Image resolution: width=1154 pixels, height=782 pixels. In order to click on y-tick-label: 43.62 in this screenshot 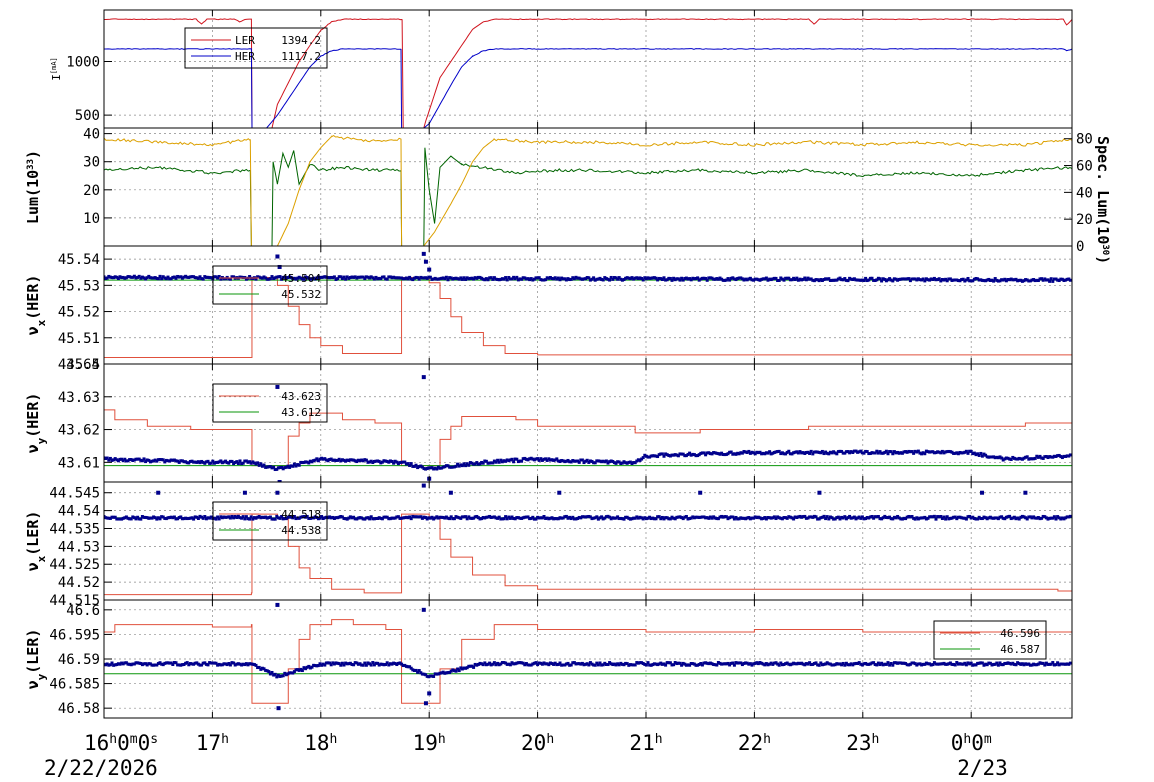, I will do `click(79, 431)`.